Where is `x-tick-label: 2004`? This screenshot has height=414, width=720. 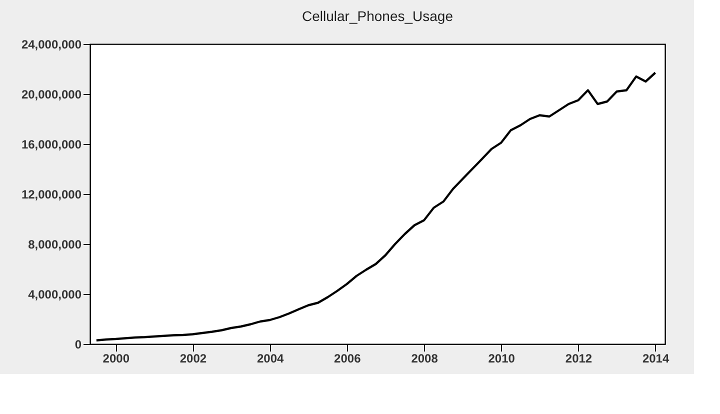
x-tick-label: 2004 is located at coordinates (270, 359).